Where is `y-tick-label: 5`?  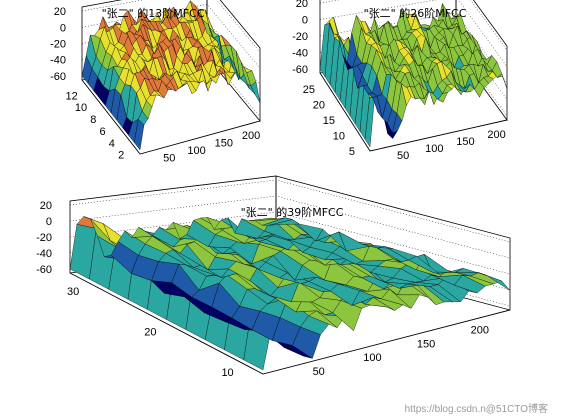
y-tick-label: 5 is located at coordinates (352, 152).